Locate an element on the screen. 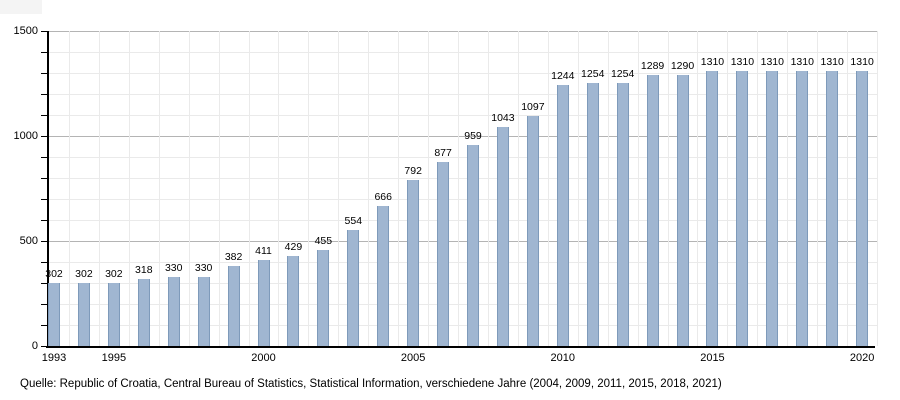 Image resolution: width=900 pixels, height=400 pixels. x-tick-label: 2020 is located at coordinates (862, 358).